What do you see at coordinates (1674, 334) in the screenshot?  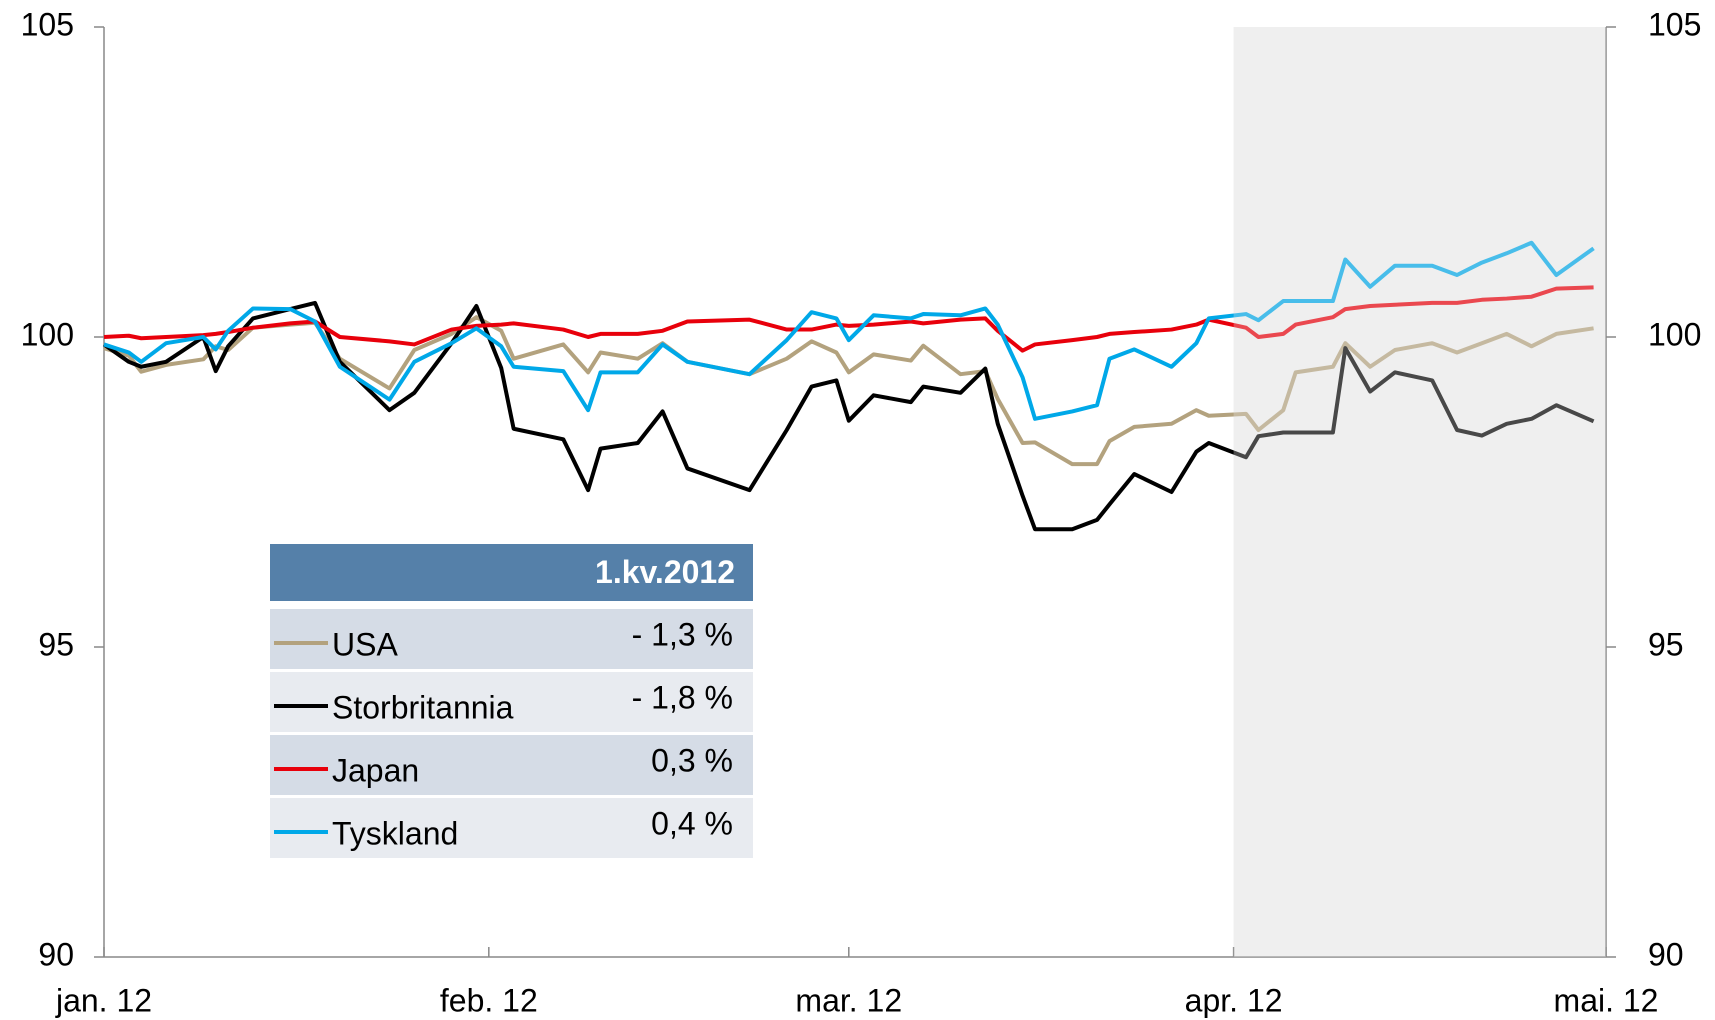 I see `y2-tick-label: 100` at bounding box center [1674, 334].